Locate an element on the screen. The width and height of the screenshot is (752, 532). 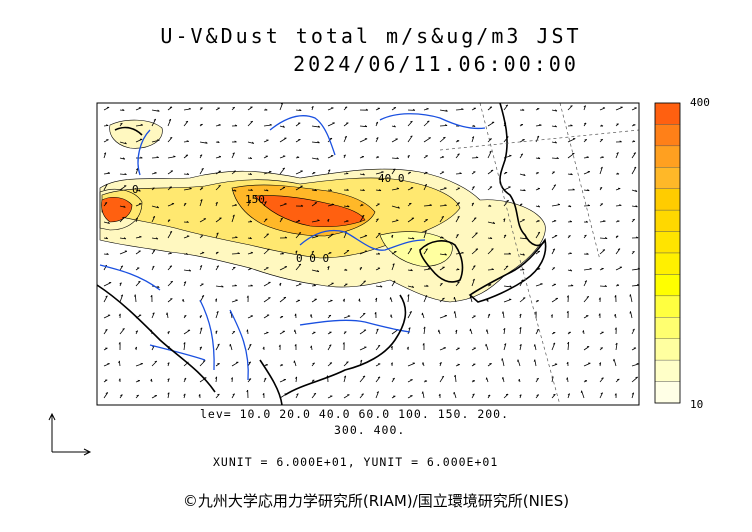
reference-arrowhead-y is located at coordinates (52, 416).